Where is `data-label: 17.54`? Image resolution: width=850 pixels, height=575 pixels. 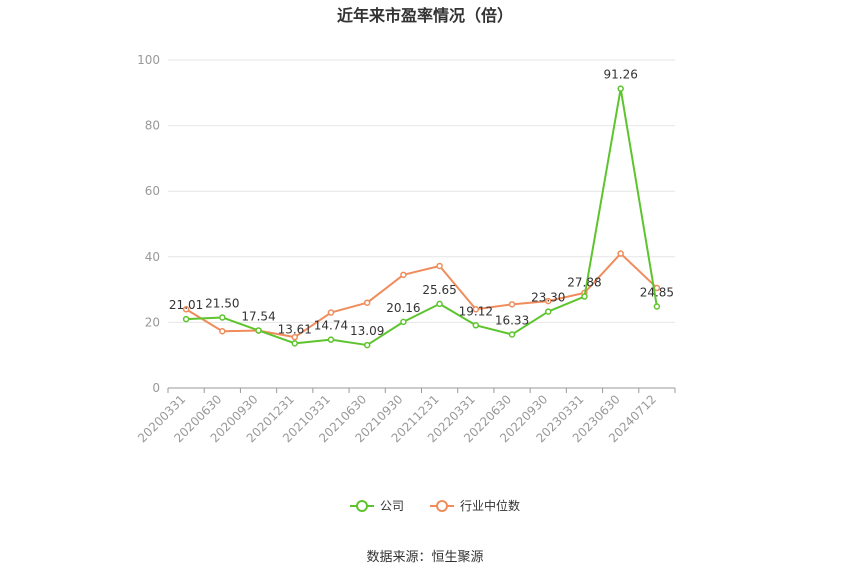
data-label: 17.54 is located at coordinates (258, 316).